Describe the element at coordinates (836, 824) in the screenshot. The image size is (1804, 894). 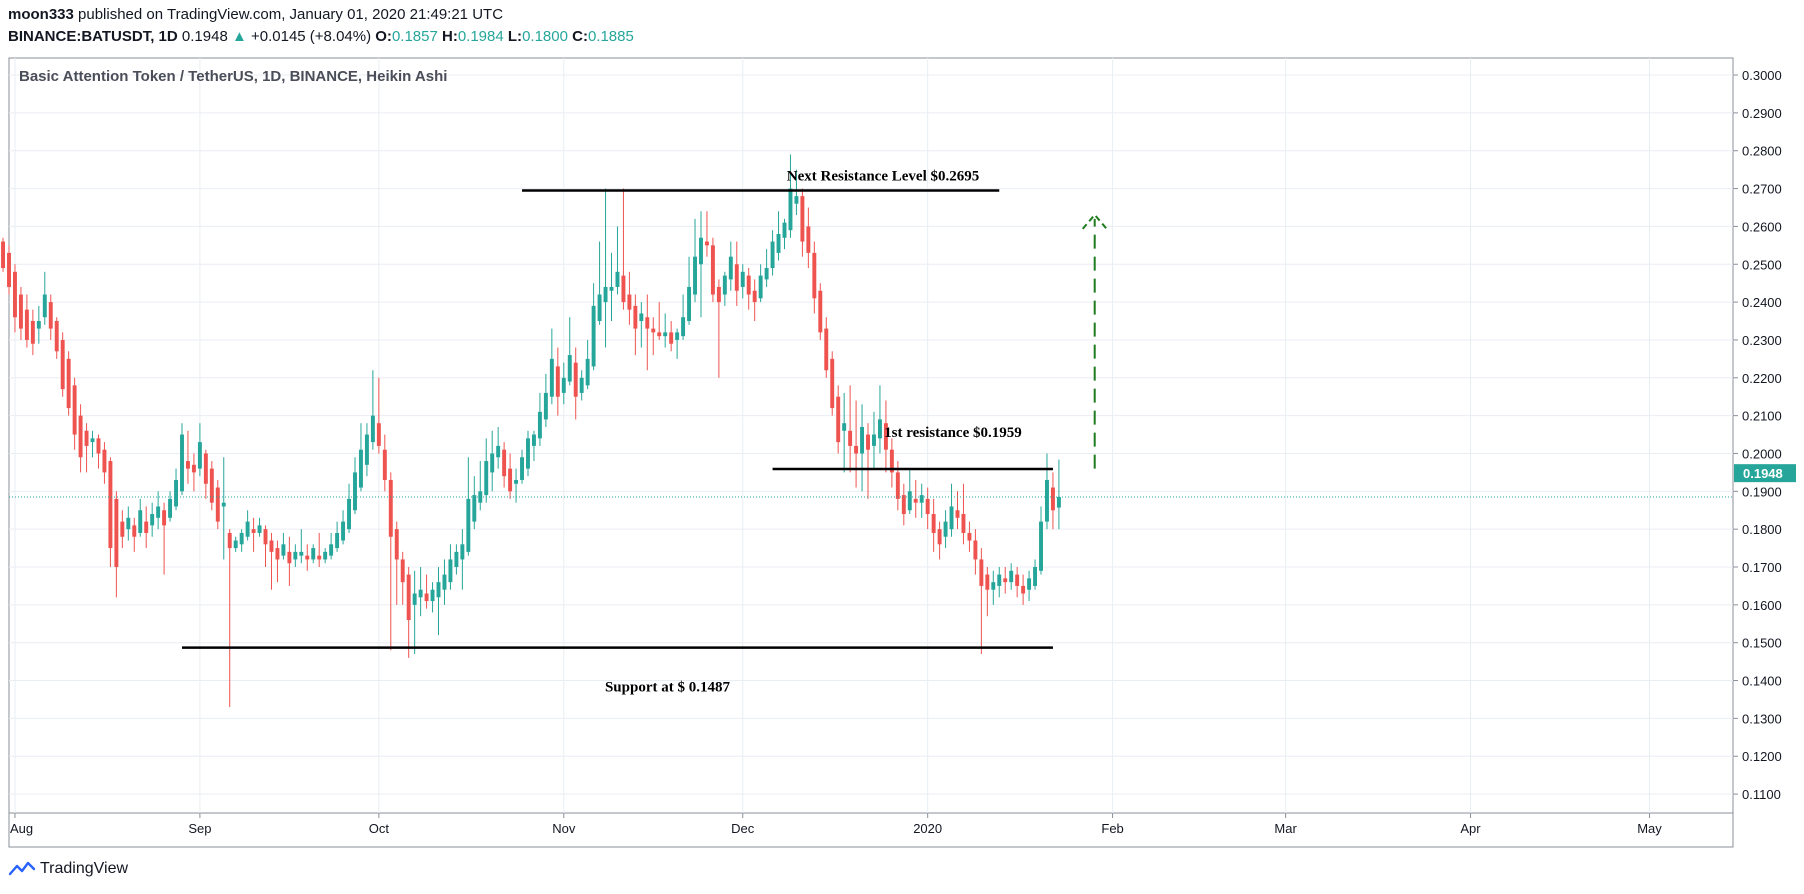
I see `time-axis: Aug Sep Oct Nov Dec 2020 Feb Mar Apr May` at that location.